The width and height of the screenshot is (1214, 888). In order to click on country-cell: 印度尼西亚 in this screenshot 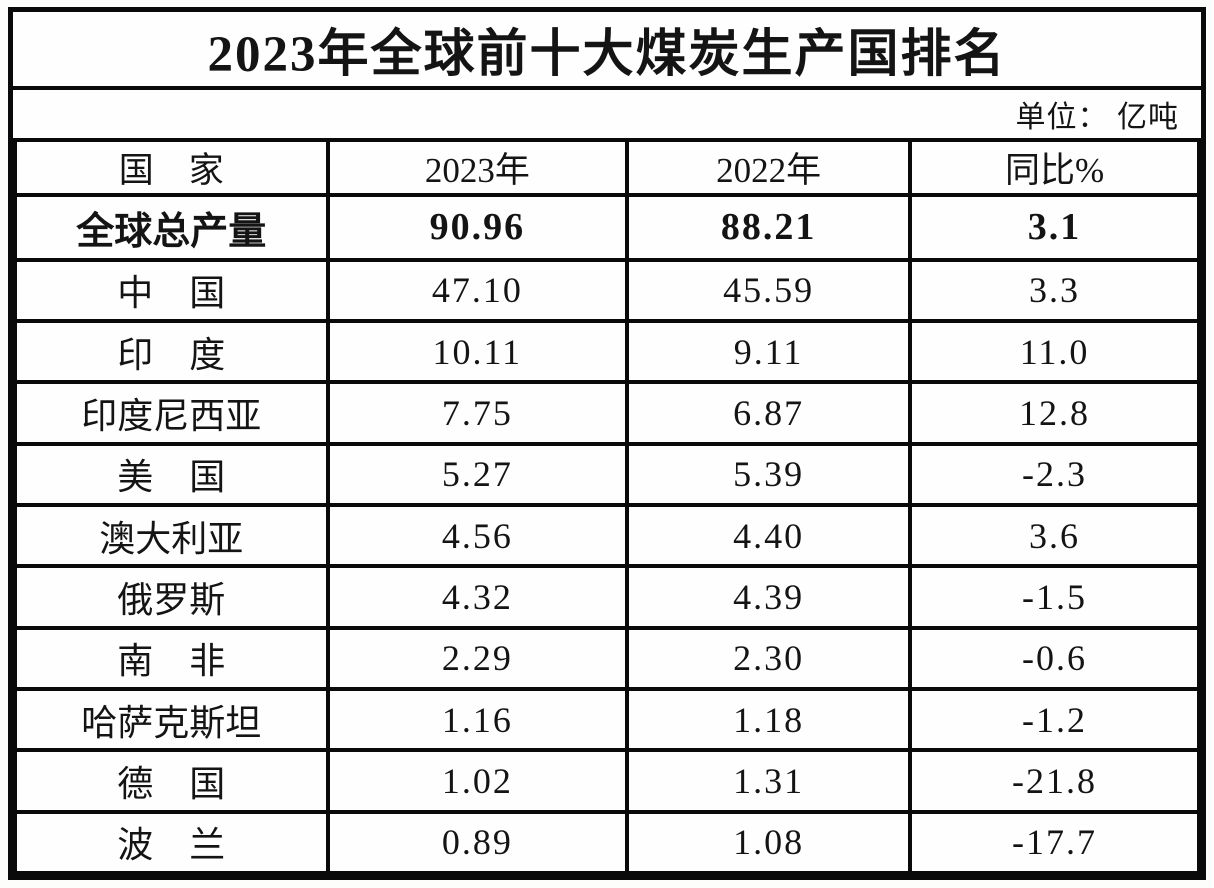, I will do `click(171, 413)`.